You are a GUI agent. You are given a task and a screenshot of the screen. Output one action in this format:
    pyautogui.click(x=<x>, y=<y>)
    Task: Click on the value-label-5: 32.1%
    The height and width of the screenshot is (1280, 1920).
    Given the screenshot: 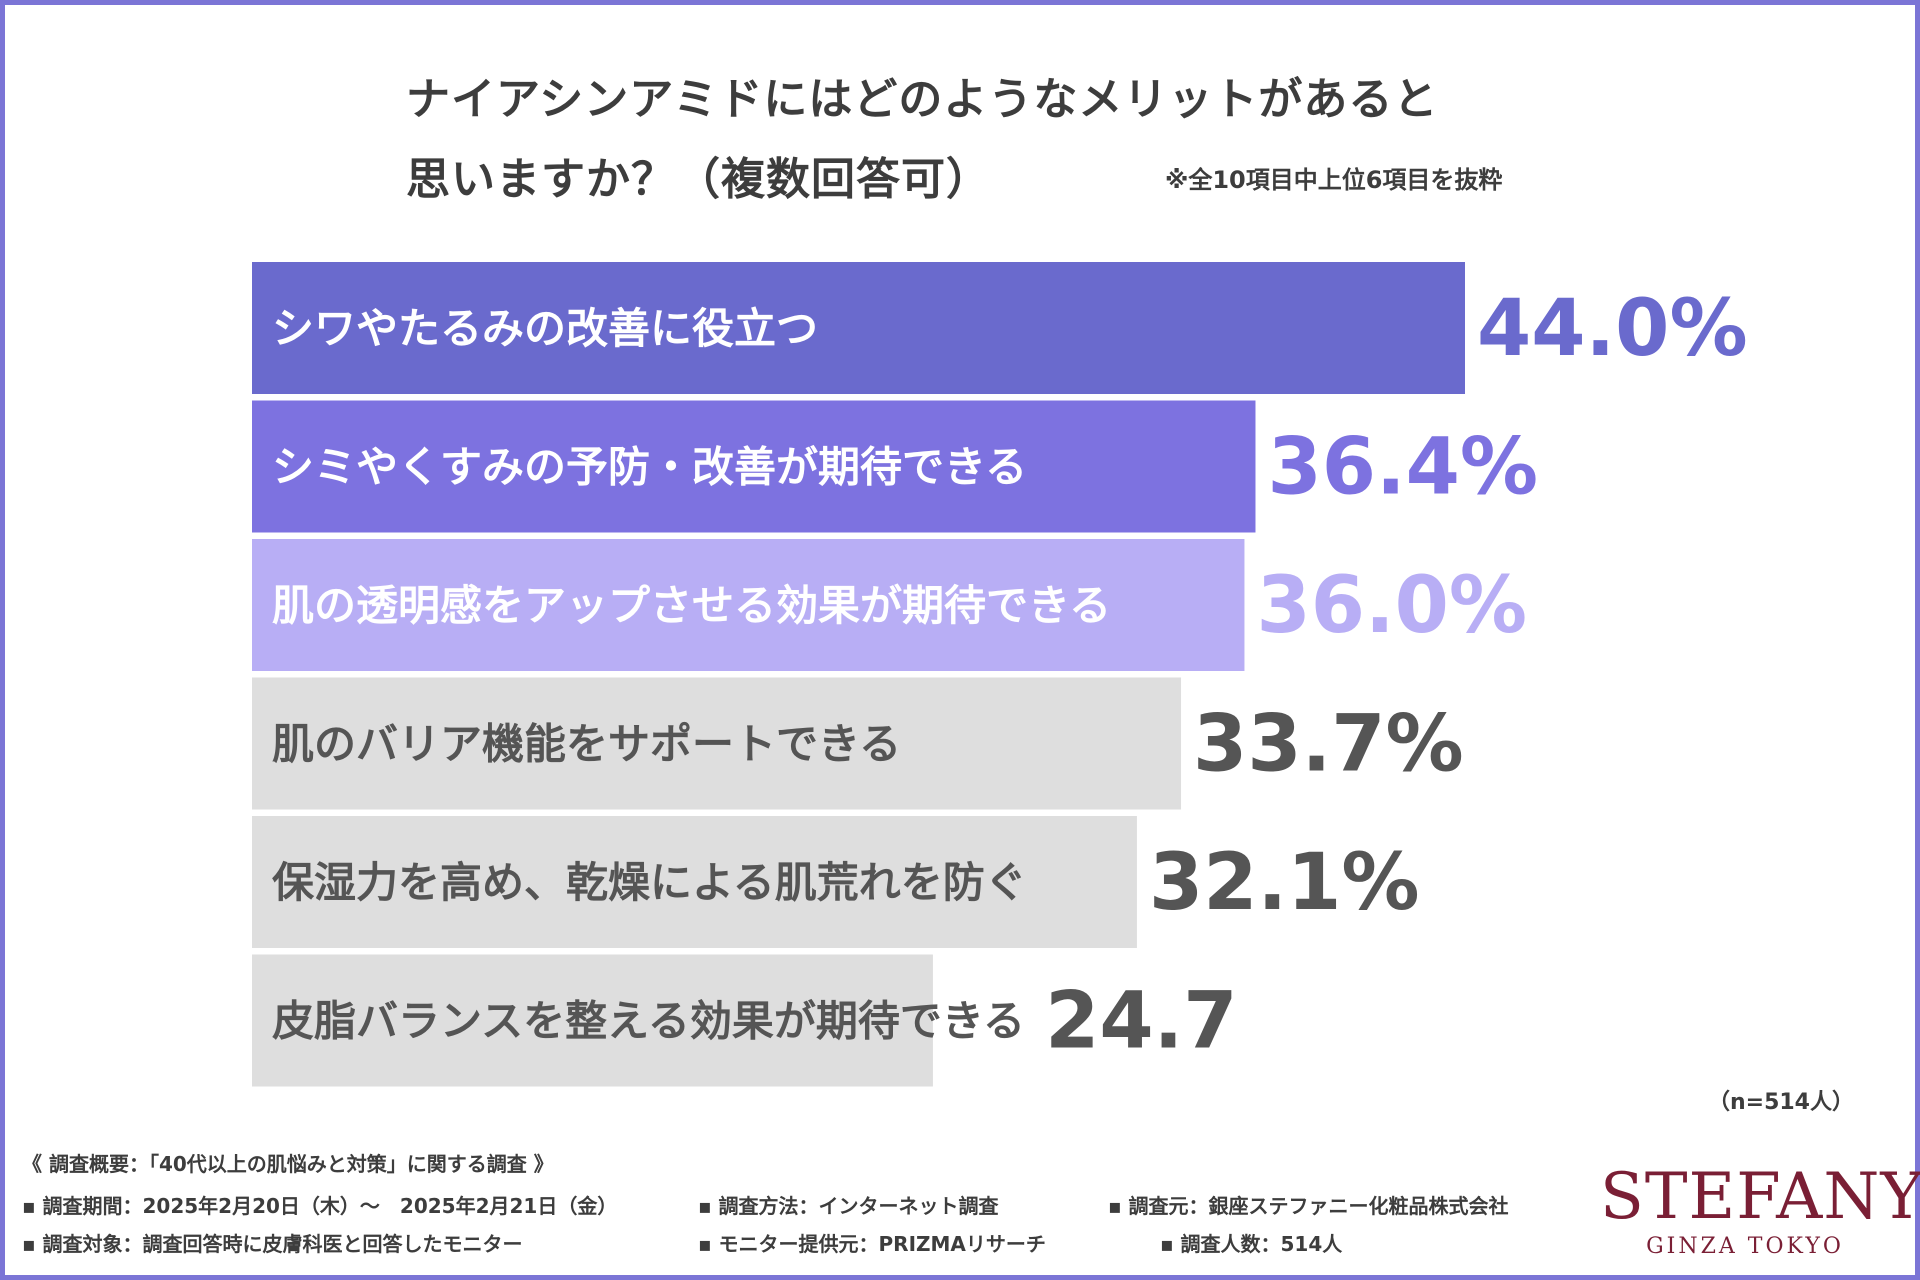 What is the action you would take?
    pyautogui.click(x=1284, y=883)
    